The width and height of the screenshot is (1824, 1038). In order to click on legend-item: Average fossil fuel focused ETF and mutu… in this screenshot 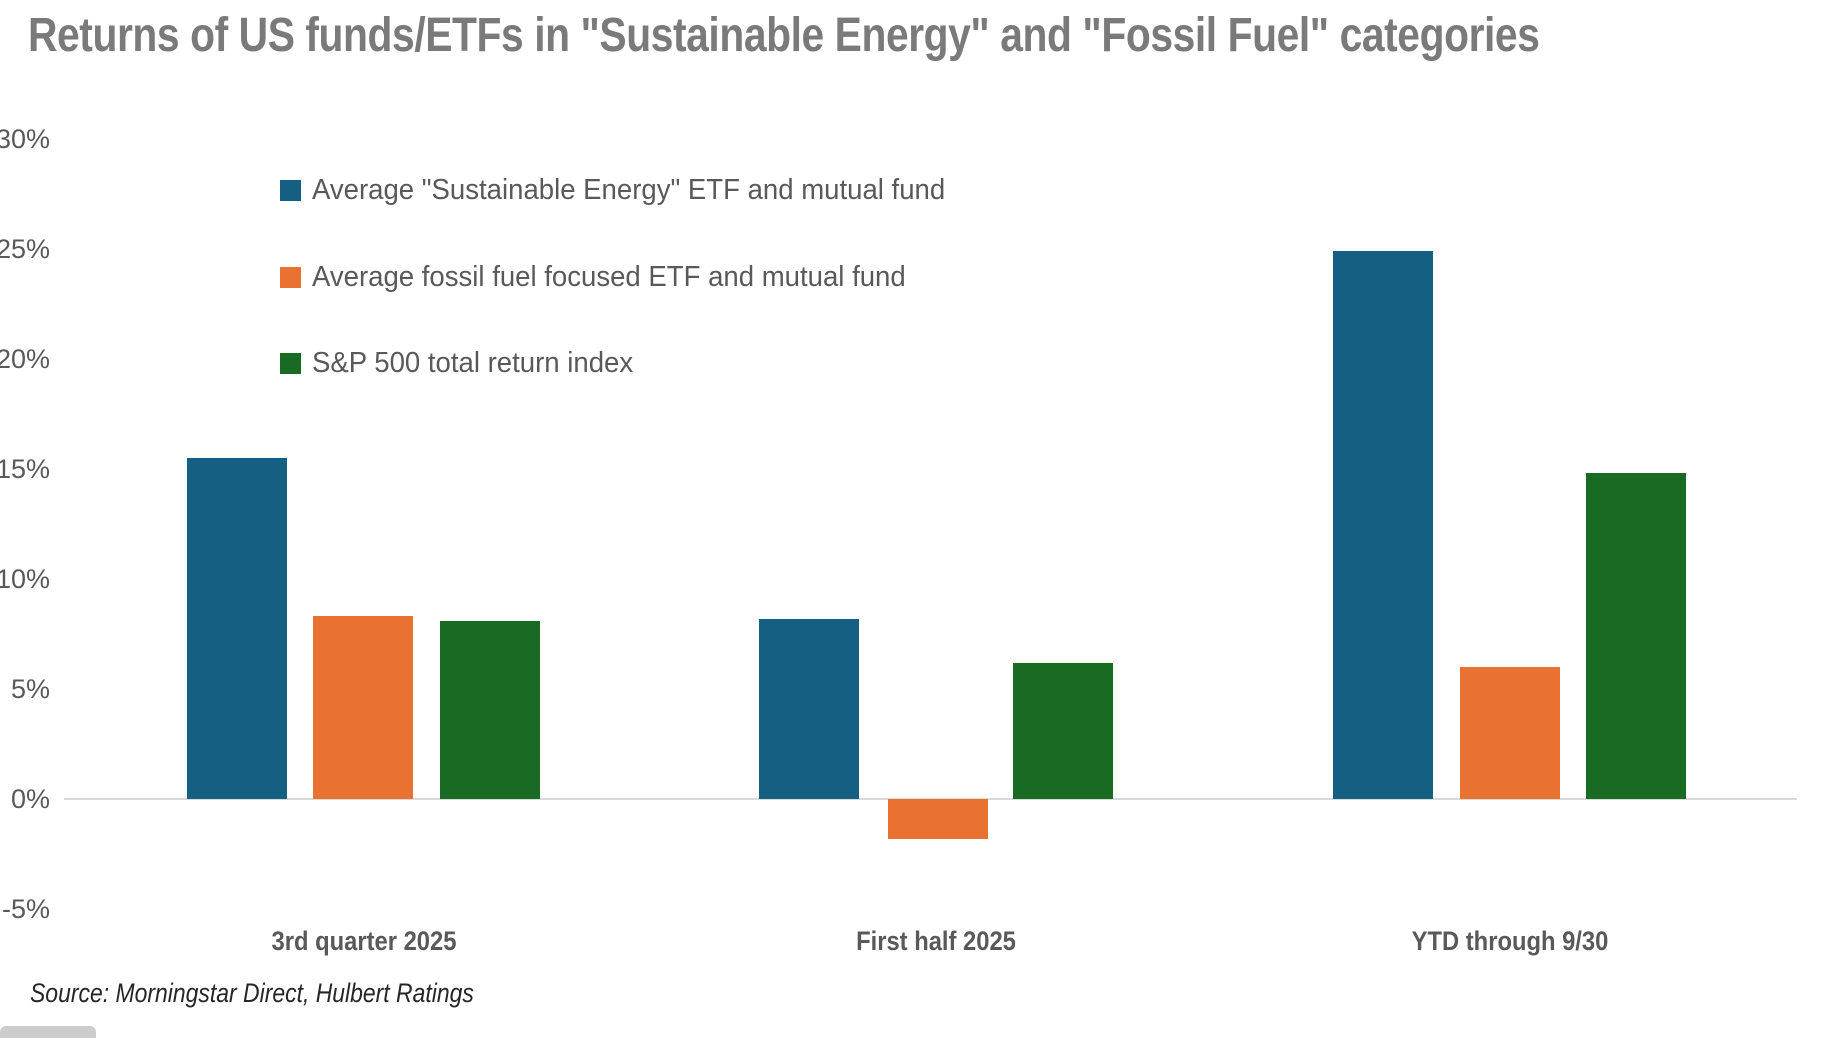, I will do `click(608, 277)`.